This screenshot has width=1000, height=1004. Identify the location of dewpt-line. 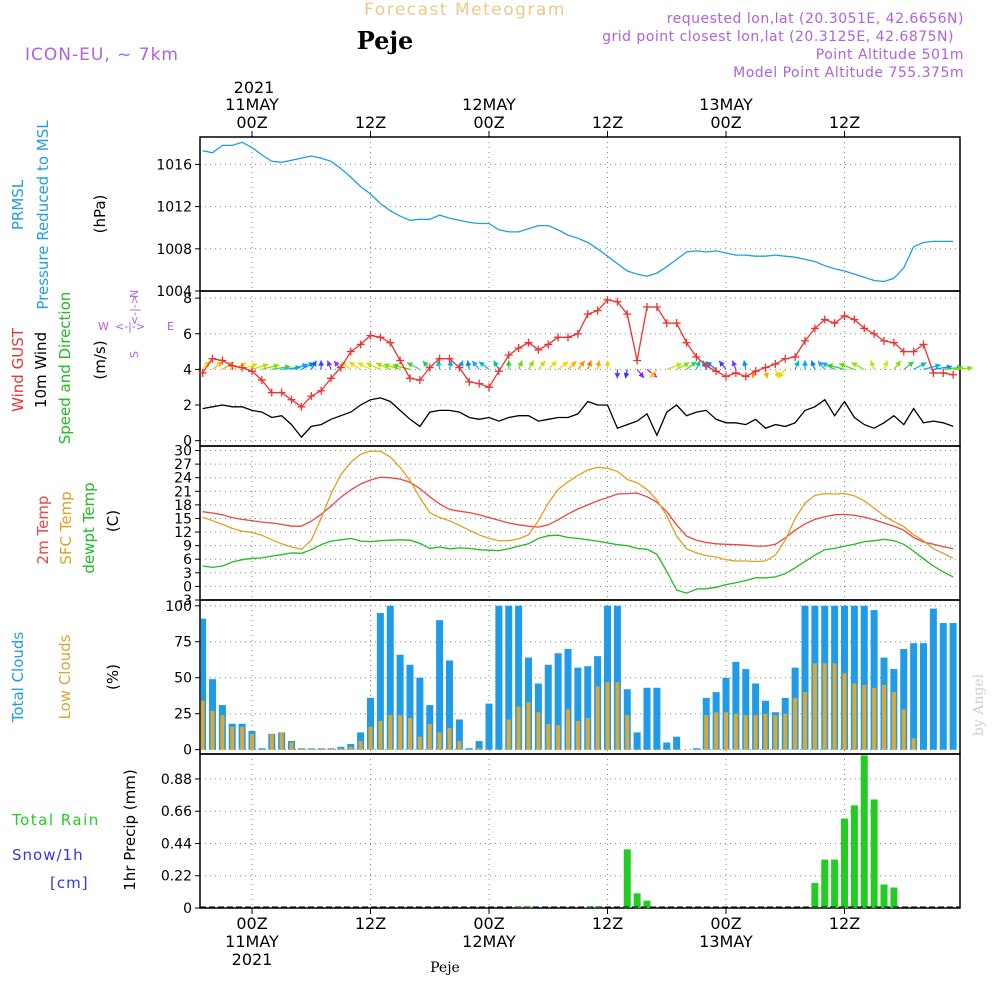
(578, 564).